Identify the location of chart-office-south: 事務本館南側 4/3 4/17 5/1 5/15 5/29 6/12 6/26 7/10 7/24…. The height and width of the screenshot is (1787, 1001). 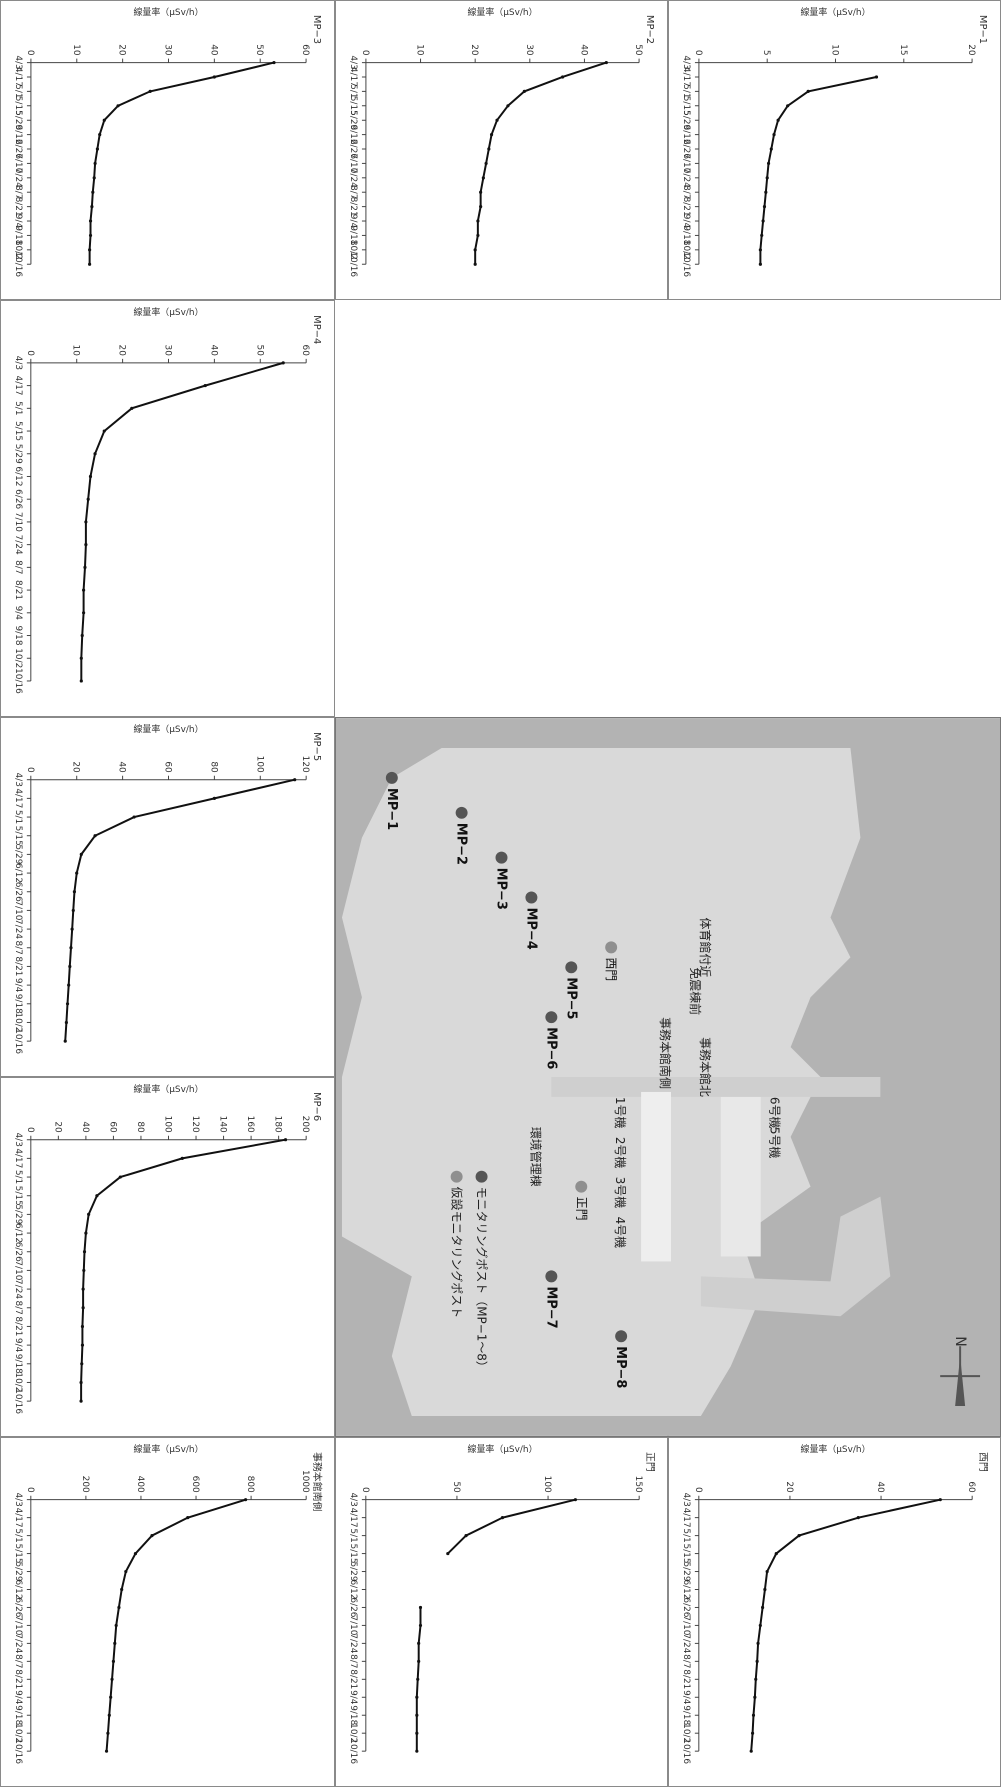
(167, 1612).